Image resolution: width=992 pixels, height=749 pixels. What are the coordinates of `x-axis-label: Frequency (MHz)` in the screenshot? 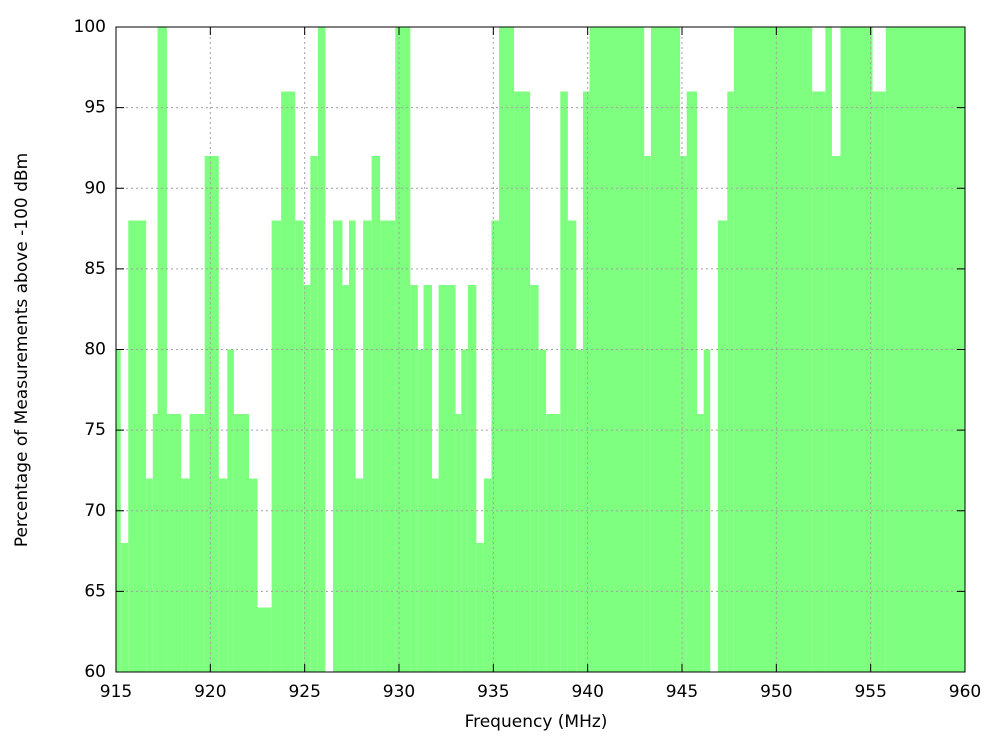 It's located at (536, 722).